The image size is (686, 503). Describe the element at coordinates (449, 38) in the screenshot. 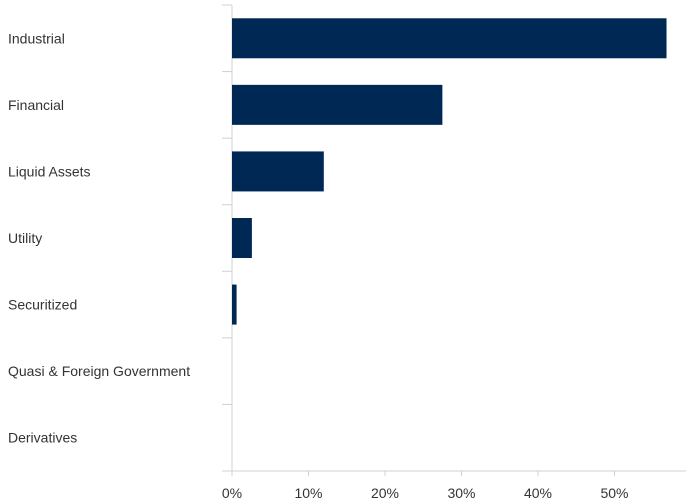

I see `bar-industrial` at that location.